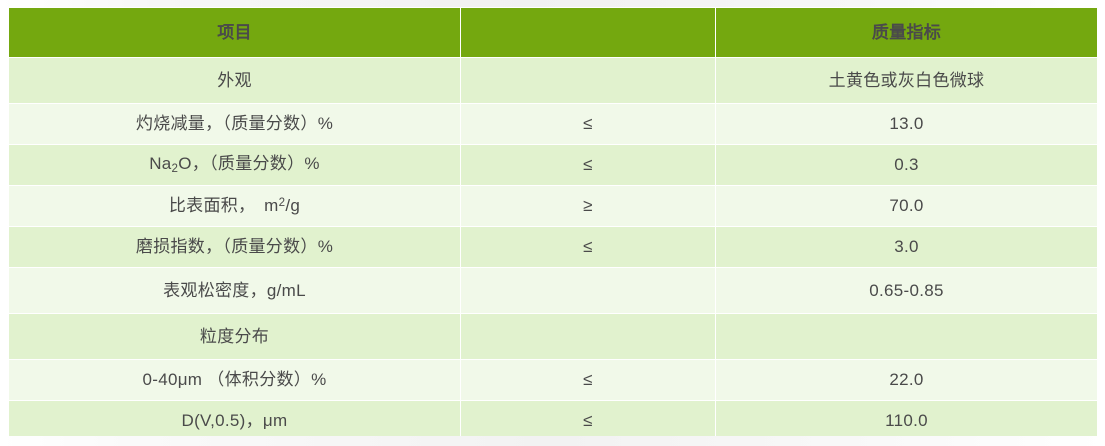 The height and width of the screenshot is (446, 1105). What do you see at coordinates (234, 206) in the screenshot?
I see `cell-item: 比表面积， m2/g` at bounding box center [234, 206].